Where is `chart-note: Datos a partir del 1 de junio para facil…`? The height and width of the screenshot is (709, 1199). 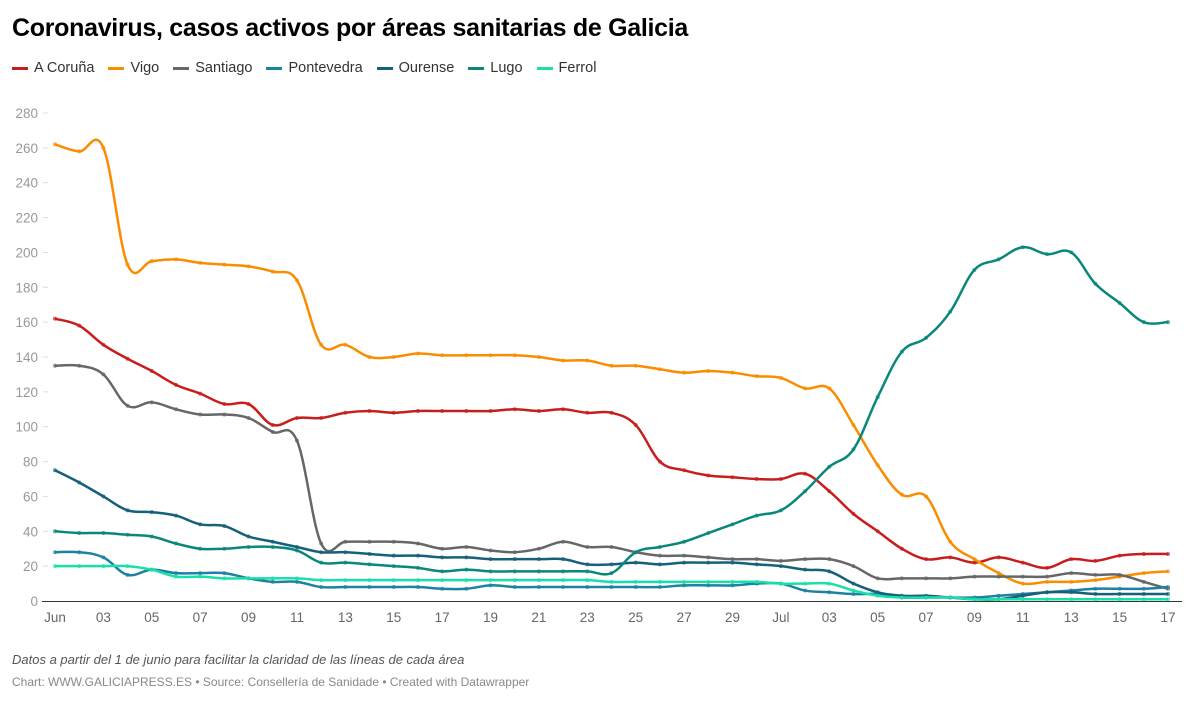
chart-note: Datos a partir del 1 de junio para facil… is located at coordinates (238, 659).